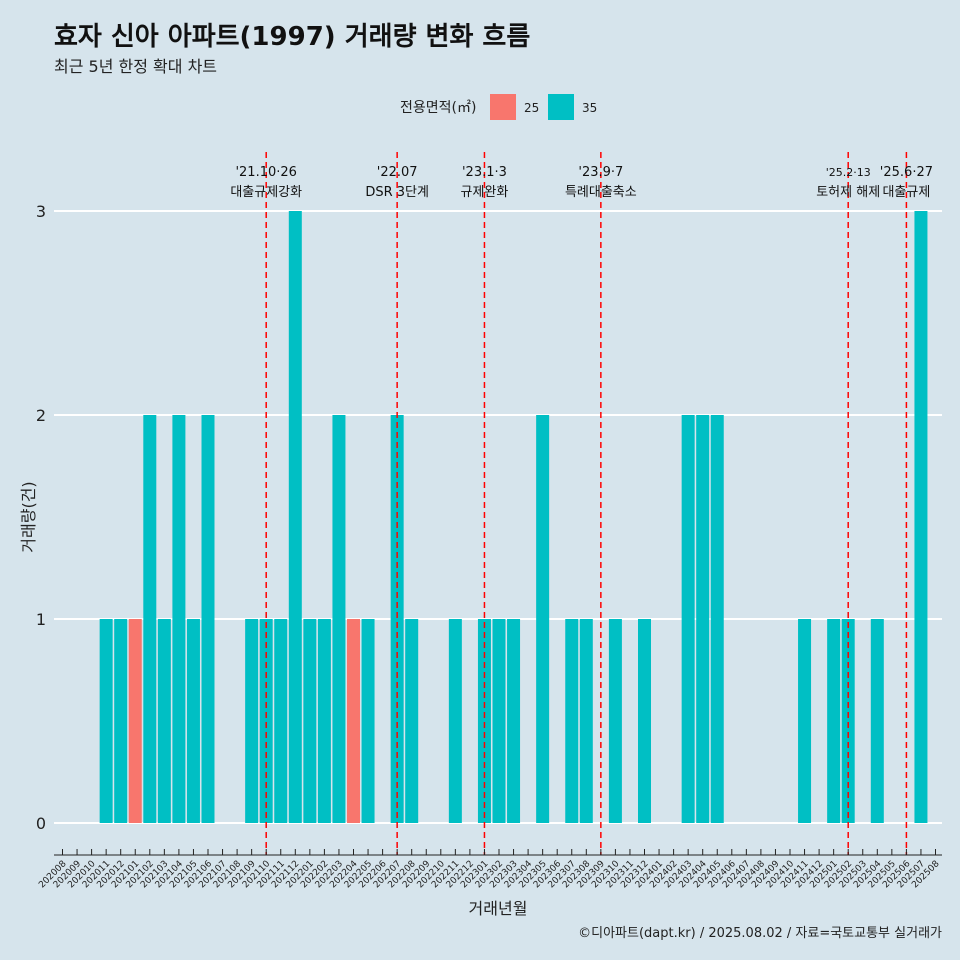 Image resolution: width=960 pixels, height=960 pixels. I want to click on y-tick-label: 0, so click(41, 823).